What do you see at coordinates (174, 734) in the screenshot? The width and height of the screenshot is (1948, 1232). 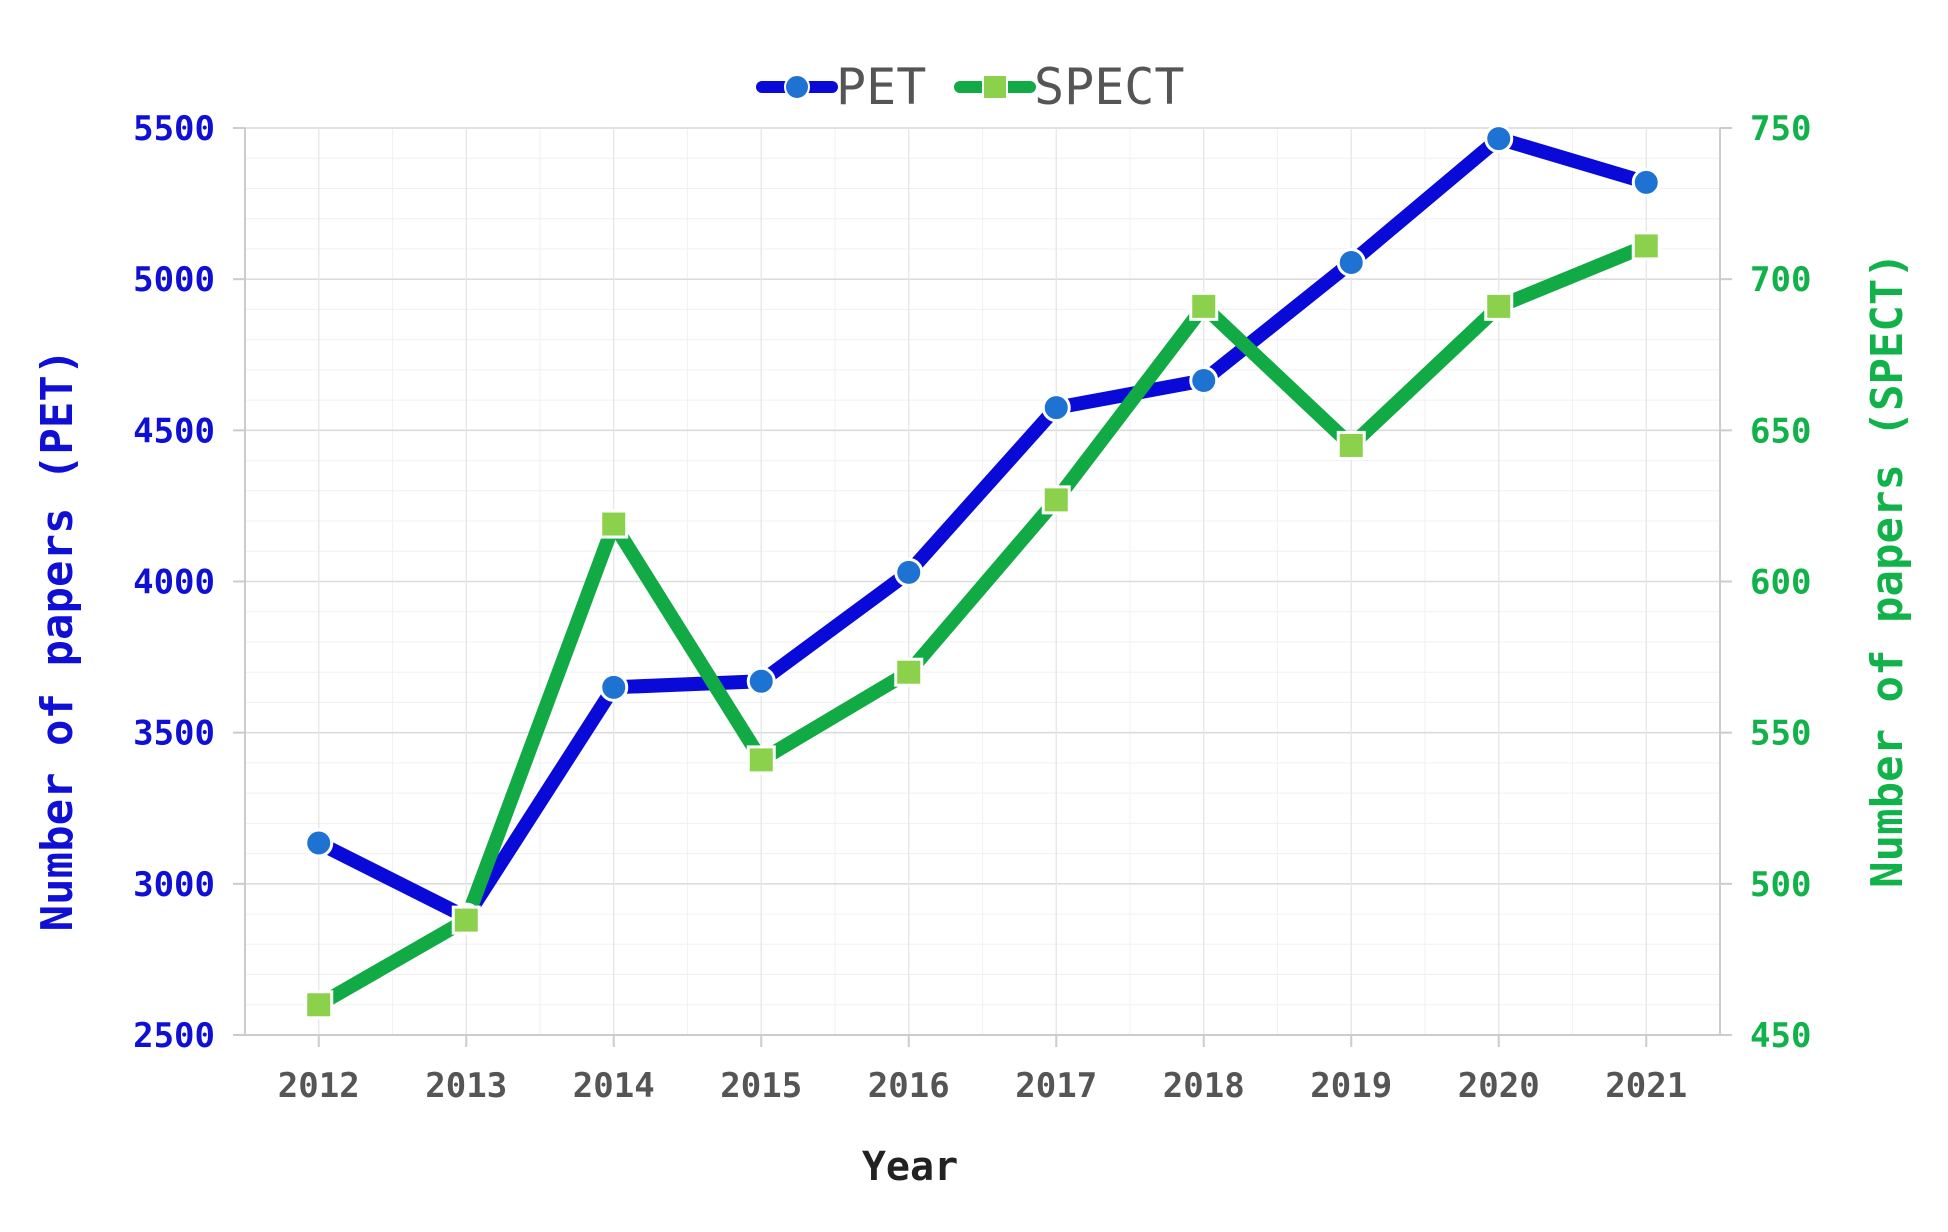 I see `y-left-tick-label: 3500` at bounding box center [174, 734].